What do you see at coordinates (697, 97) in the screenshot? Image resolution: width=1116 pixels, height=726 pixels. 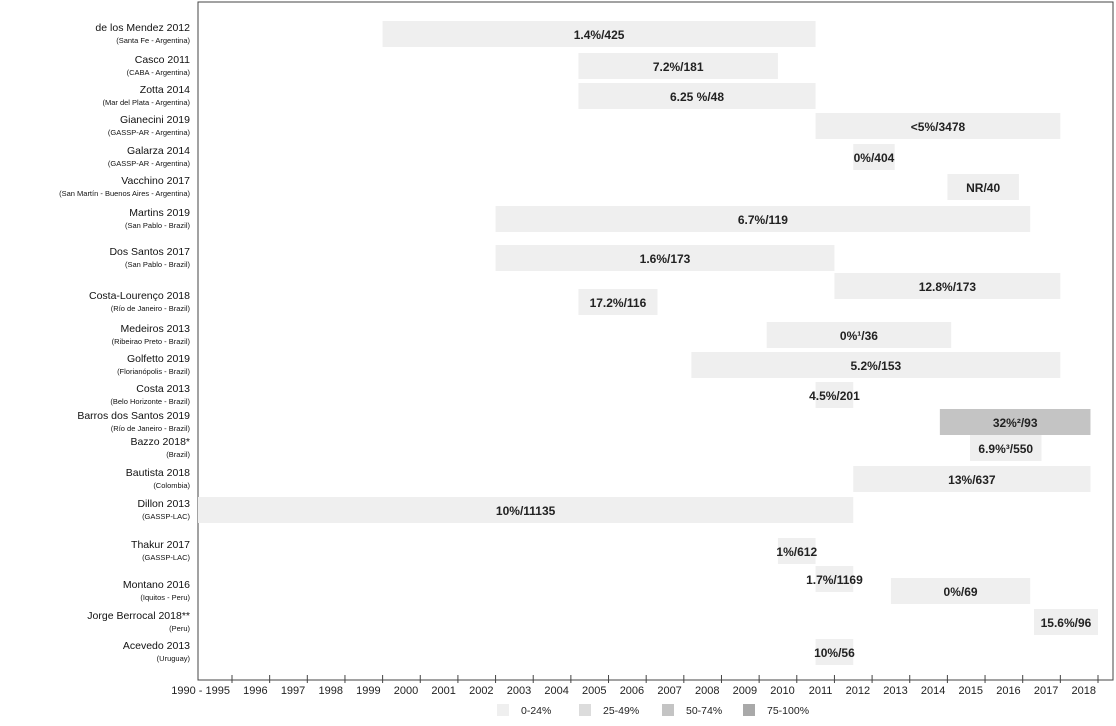 I see `bar-label: 6.25 %/48` at bounding box center [697, 97].